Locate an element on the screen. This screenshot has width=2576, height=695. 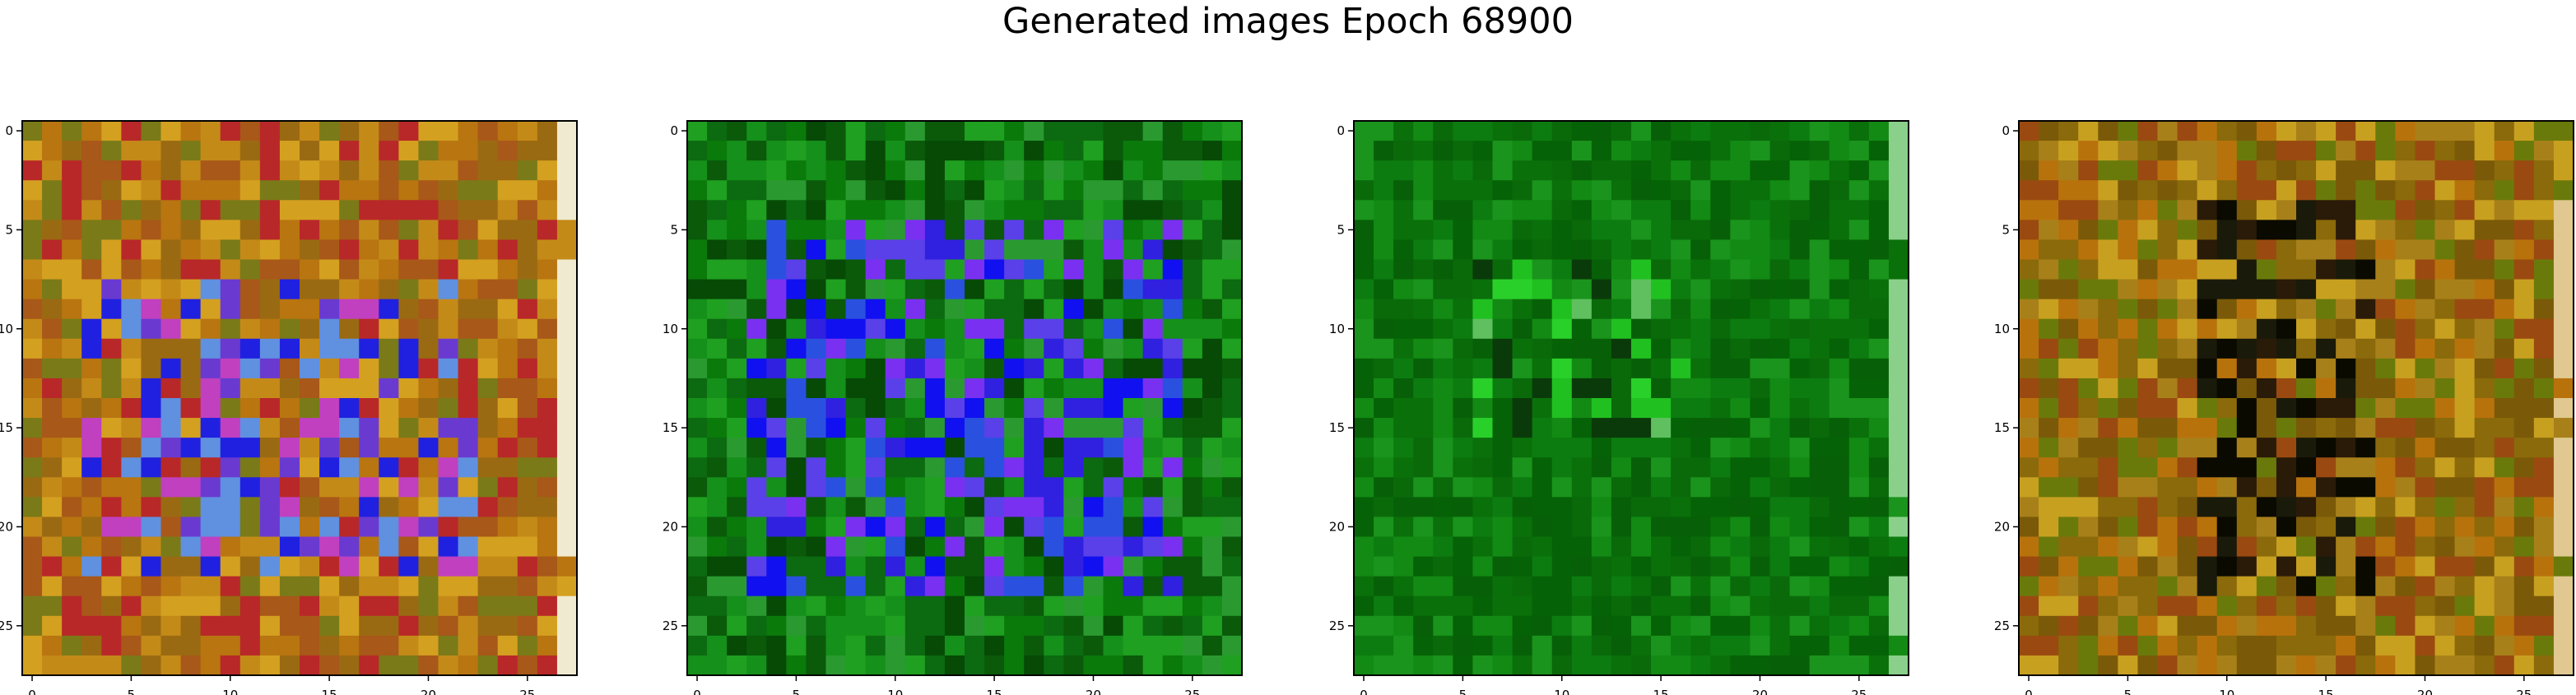
y-tick-label: 5 is located at coordinates (674, 229).